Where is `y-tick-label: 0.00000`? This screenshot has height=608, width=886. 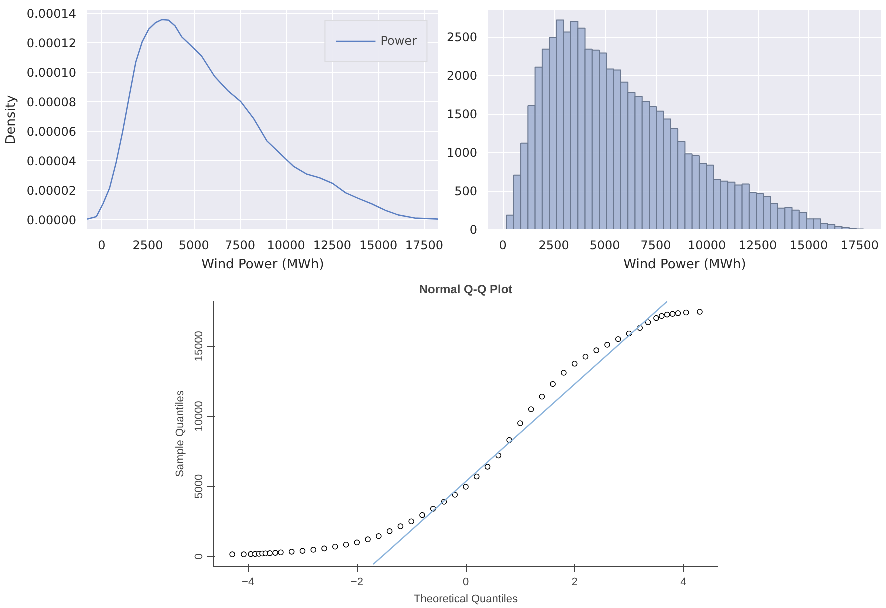
y-tick-label: 0.00000 is located at coordinates (51, 220).